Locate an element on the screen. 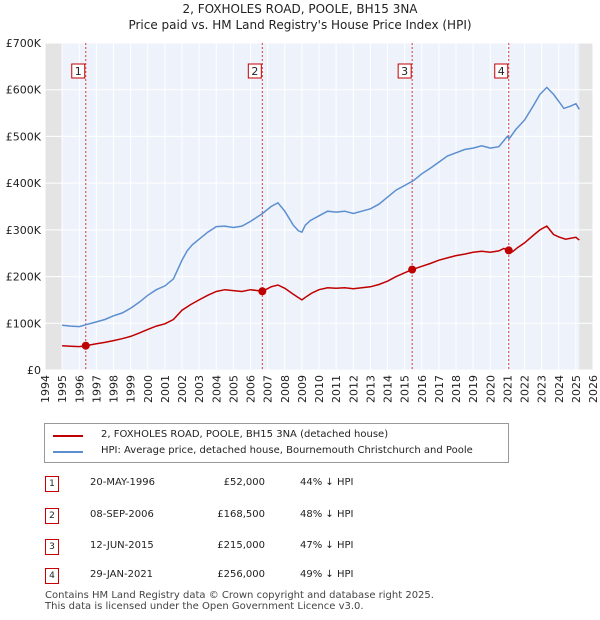  sale-hpi-diff: 49% ↓ HPI is located at coordinates (327, 574).